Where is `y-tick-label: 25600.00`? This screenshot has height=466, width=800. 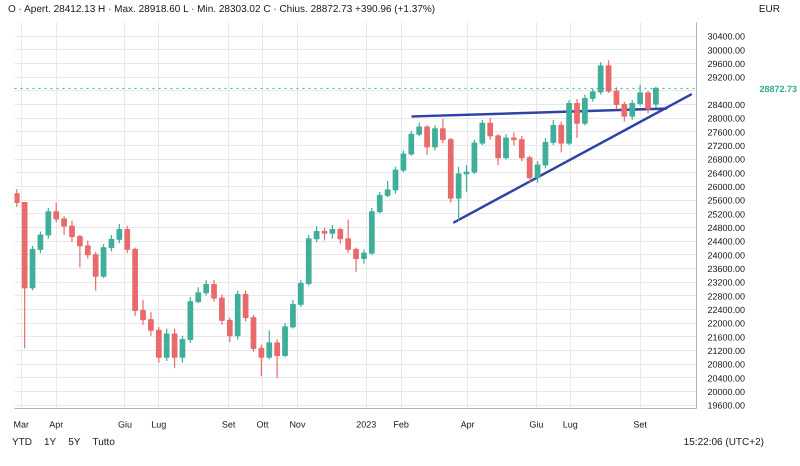
y-tick-label: 25600.00 is located at coordinates (727, 201).